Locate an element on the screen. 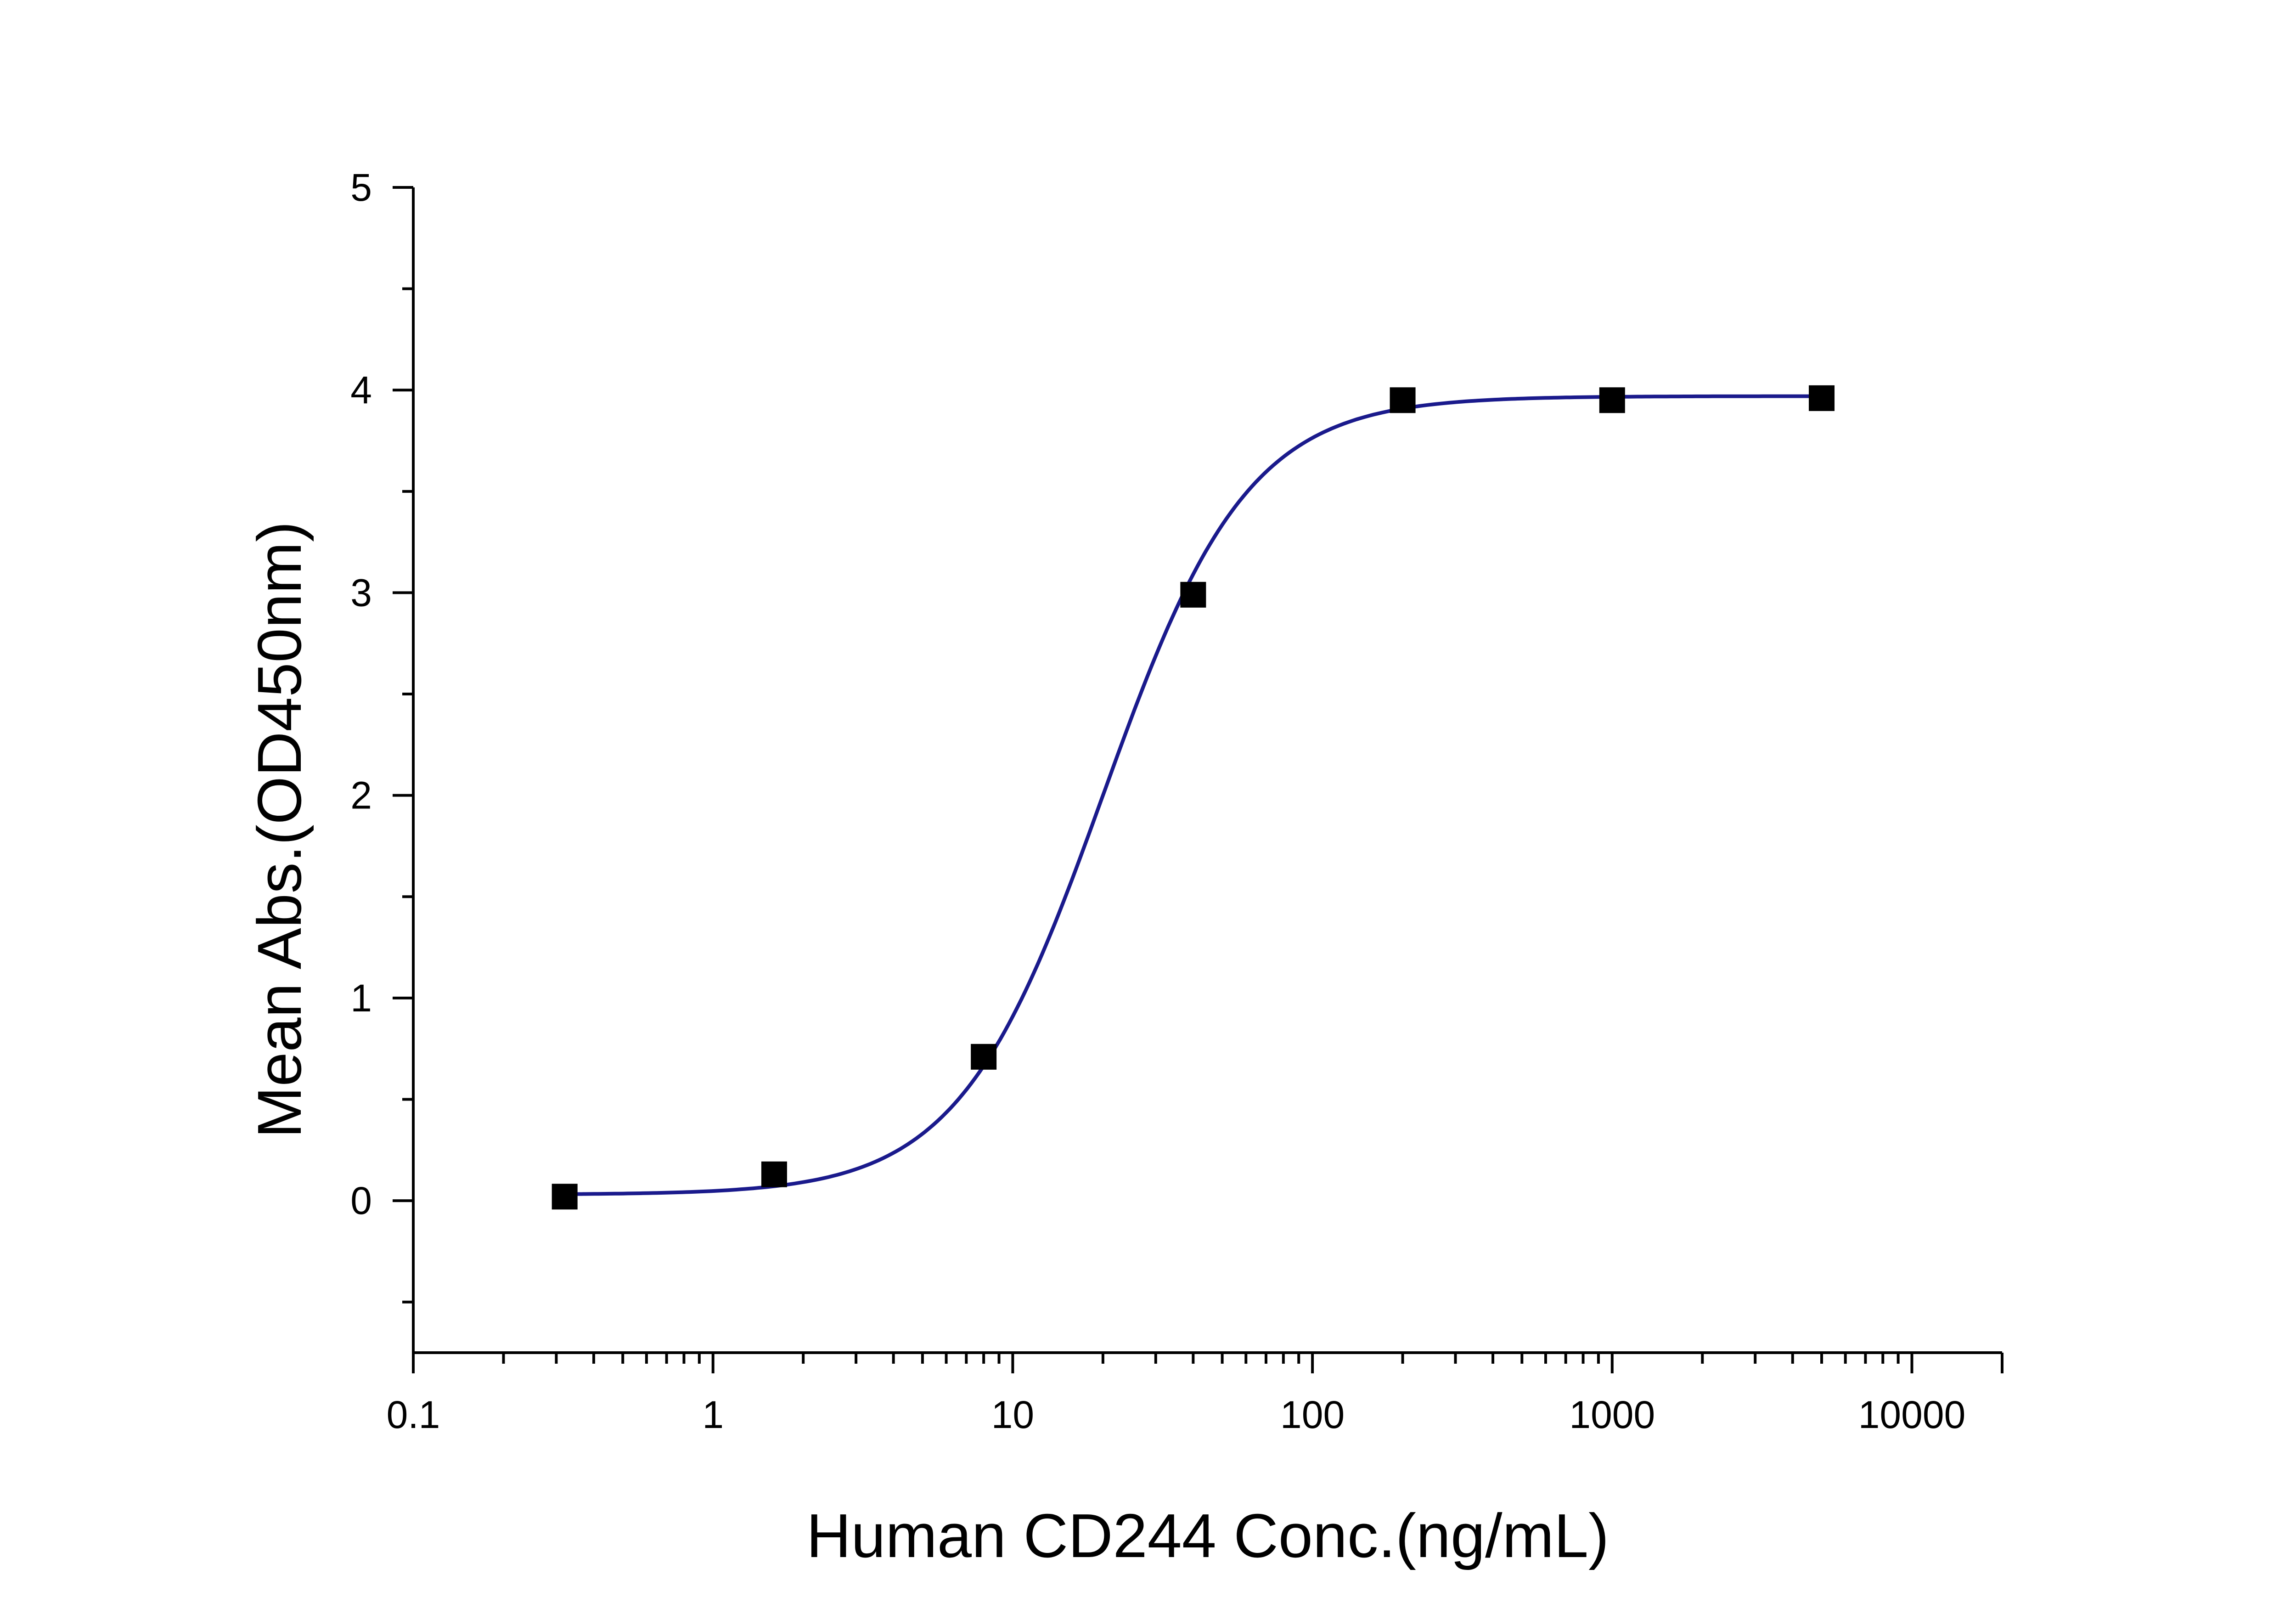 This screenshot has height=1603, width=2296. y-tick-label: 2 is located at coordinates (361, 795).